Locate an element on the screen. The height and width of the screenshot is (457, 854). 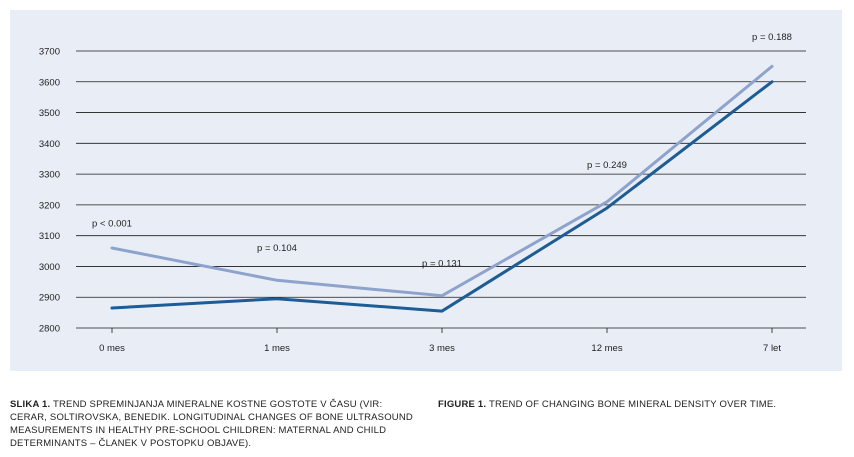
p-value-annotation: p = 0.104 is located at coordinates (277, 248).